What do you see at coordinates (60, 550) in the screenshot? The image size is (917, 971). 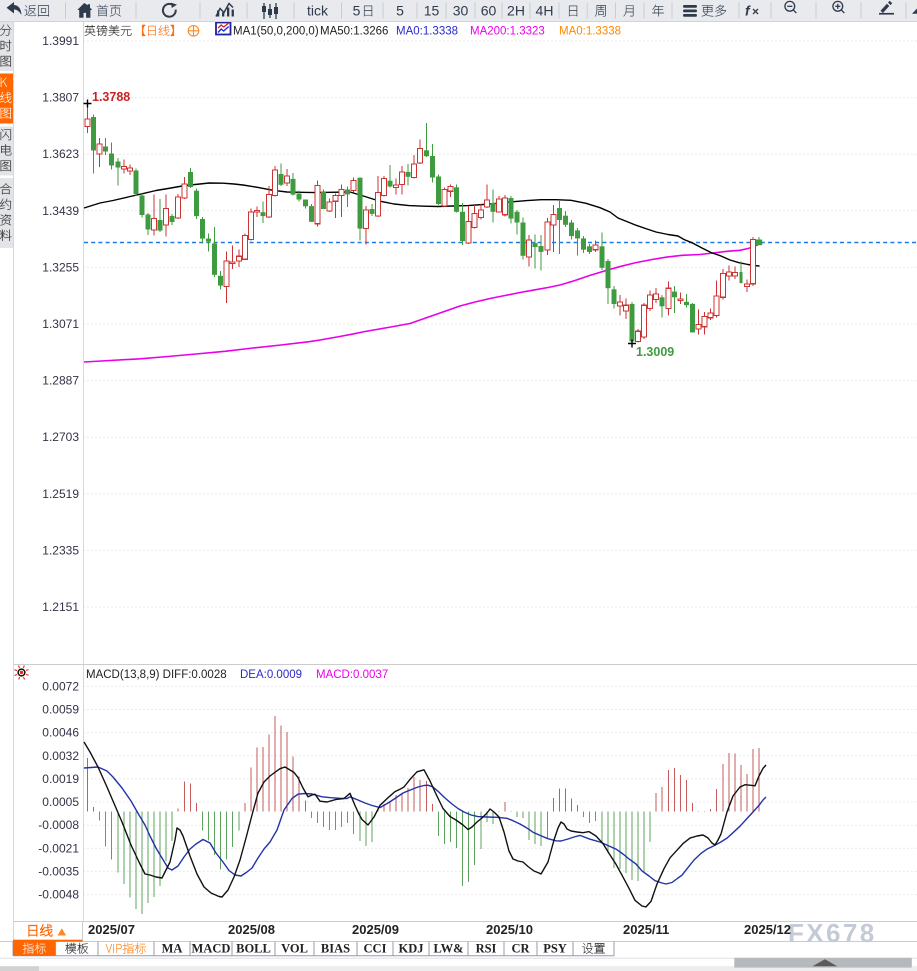 I see `svg-text: 1.2335` at bounding box center [60, 550].